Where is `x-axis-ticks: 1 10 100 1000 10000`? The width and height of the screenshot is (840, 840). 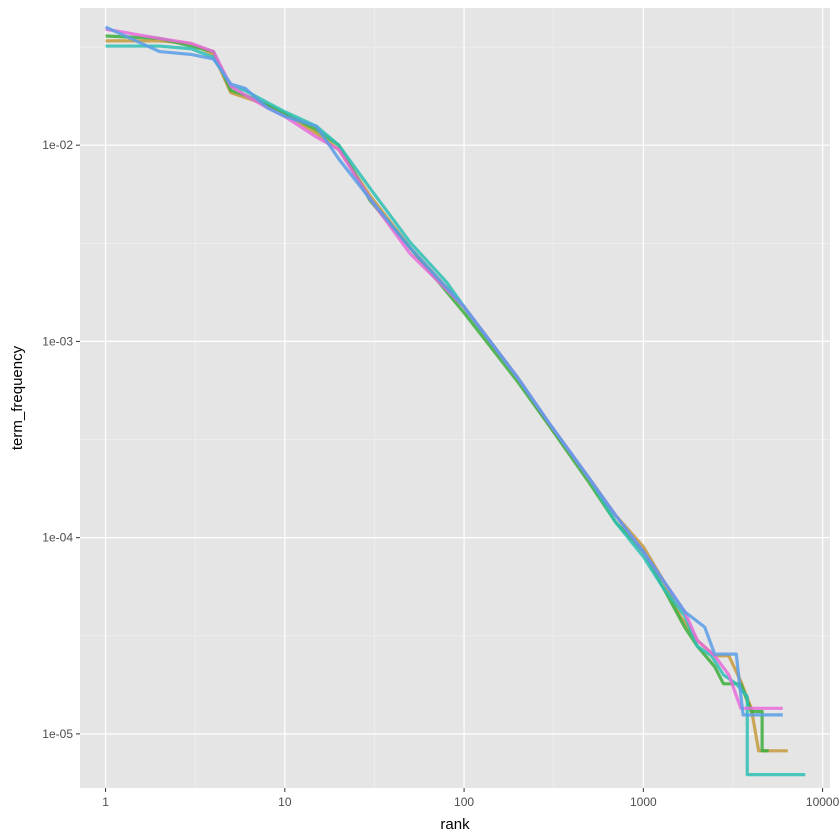 x-axis-ticks: 1 10 100 1000 10000 is located at coordinates (471, 798).